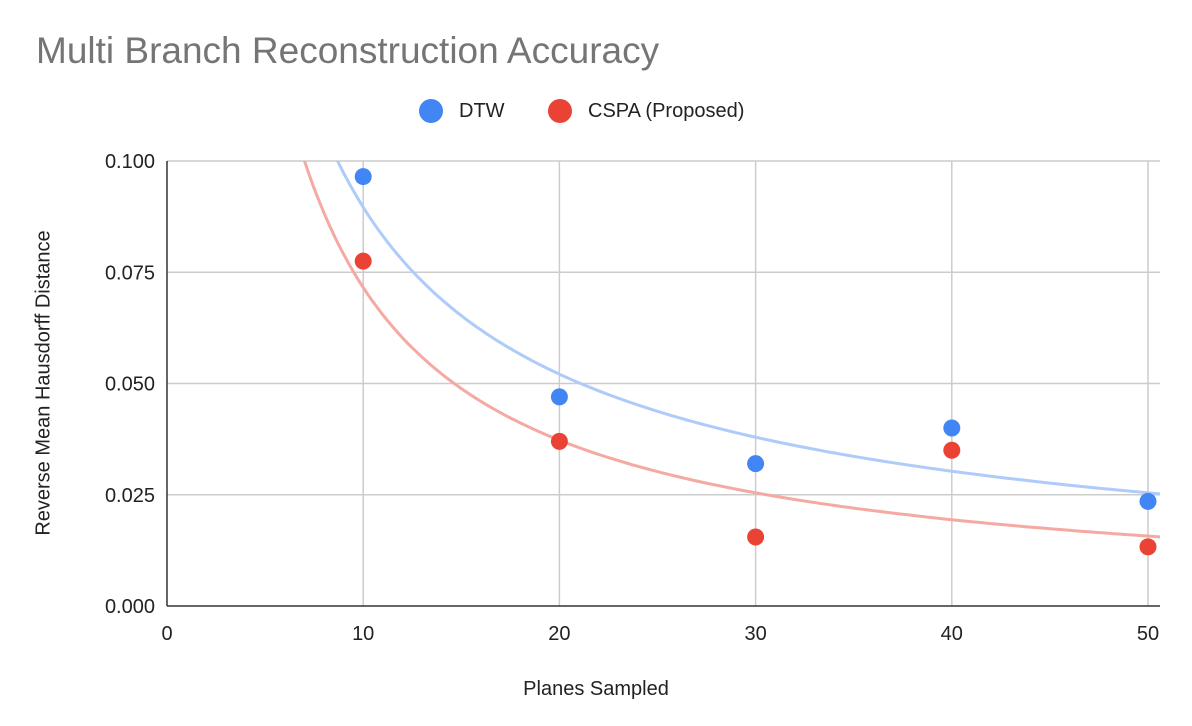  I want to click on x-tick-label: 10, so click(363, 634).